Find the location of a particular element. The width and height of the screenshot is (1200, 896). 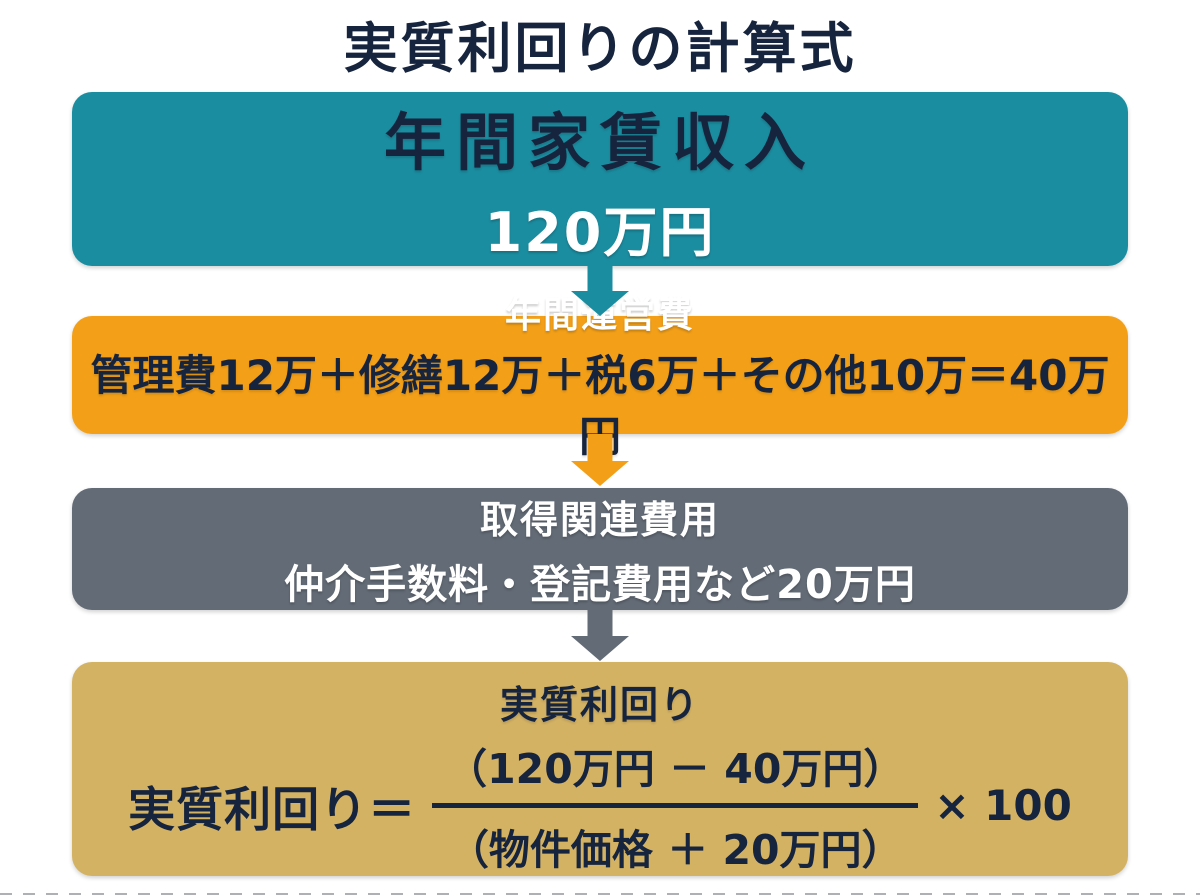

annual-rent-income-title: 年間家賃収入 is located at coordinates (599, 142).